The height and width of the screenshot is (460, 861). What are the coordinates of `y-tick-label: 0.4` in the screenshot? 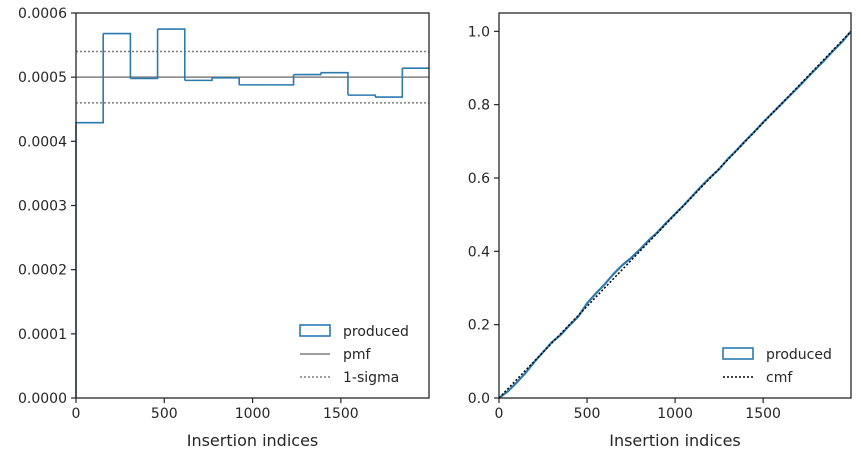 It's located at (479, 252).